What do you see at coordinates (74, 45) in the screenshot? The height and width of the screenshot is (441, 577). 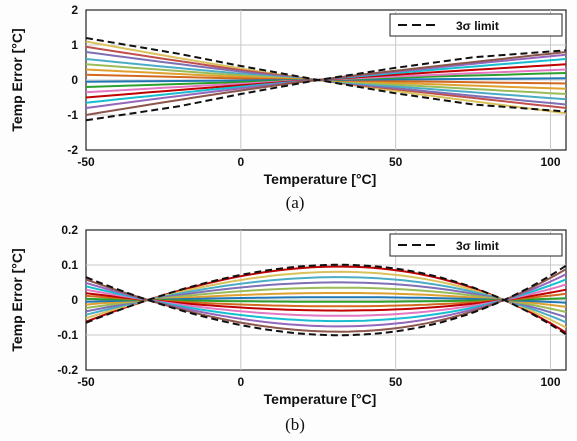 I see `y-tick-label-a: 1` at bounding box center [74, 45].